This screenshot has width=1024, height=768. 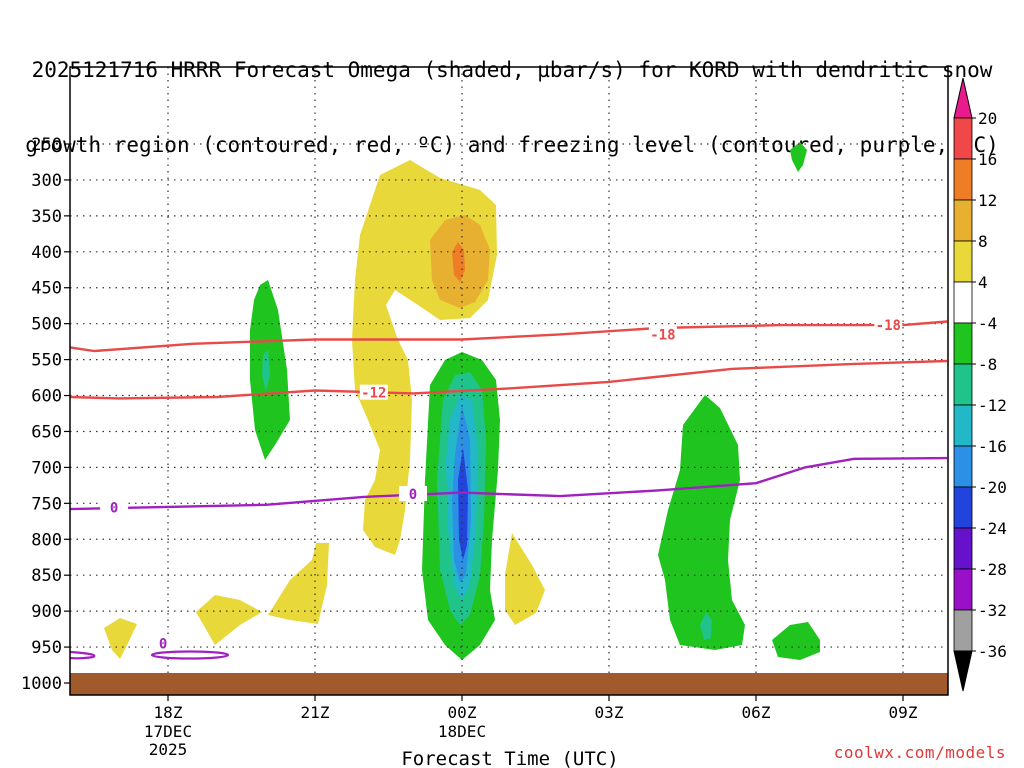 What do you see at coordinates (46, 253) in the screenshot?
I see `y-tick-label: 400` at bounding box center [46, 253].